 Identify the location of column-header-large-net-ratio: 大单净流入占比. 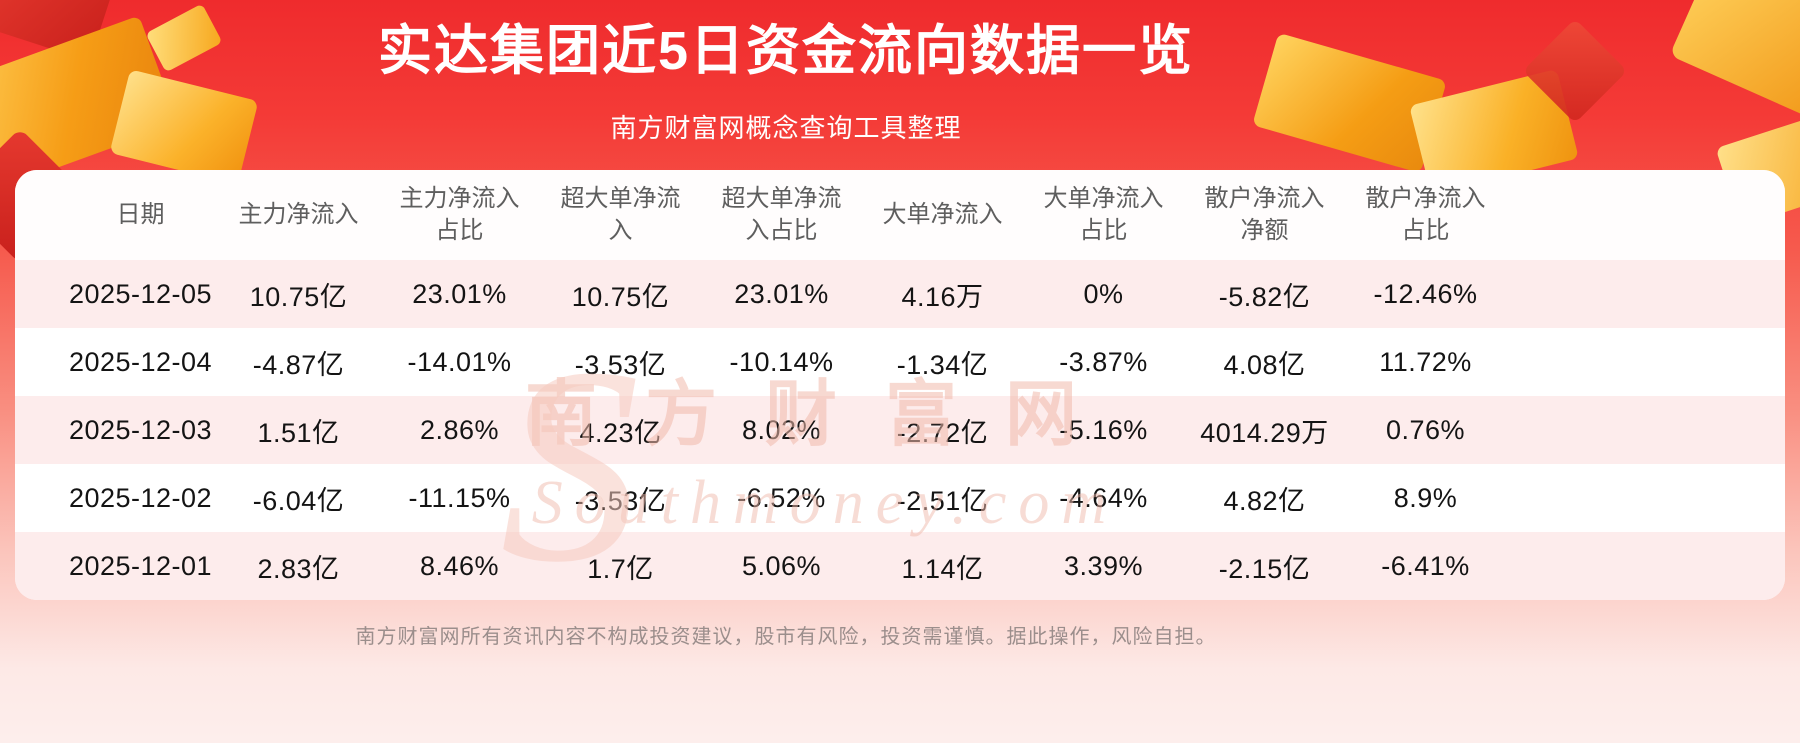
(1103, 214).